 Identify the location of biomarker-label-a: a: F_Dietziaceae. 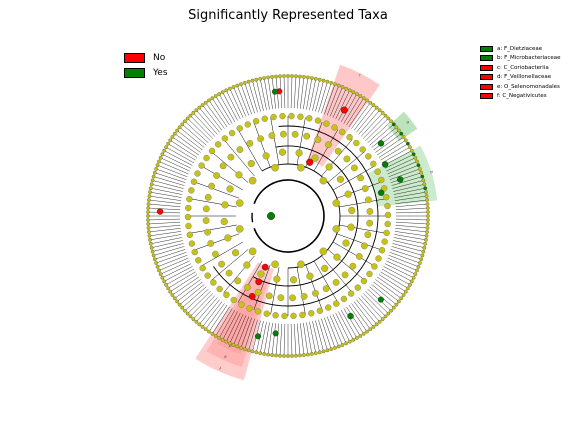
(520, 48).